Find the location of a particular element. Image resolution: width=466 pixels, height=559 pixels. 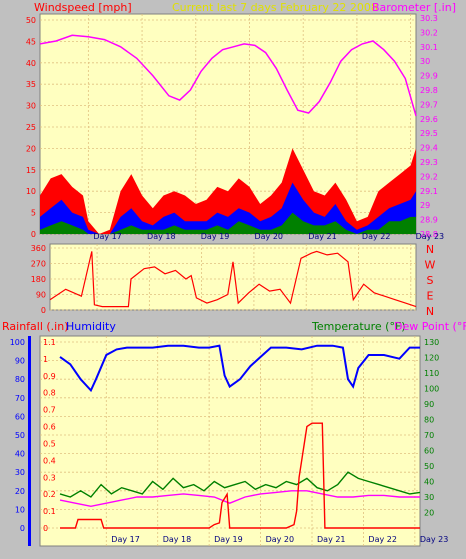

wind-direction-marks is located at coordinates (233, 279).